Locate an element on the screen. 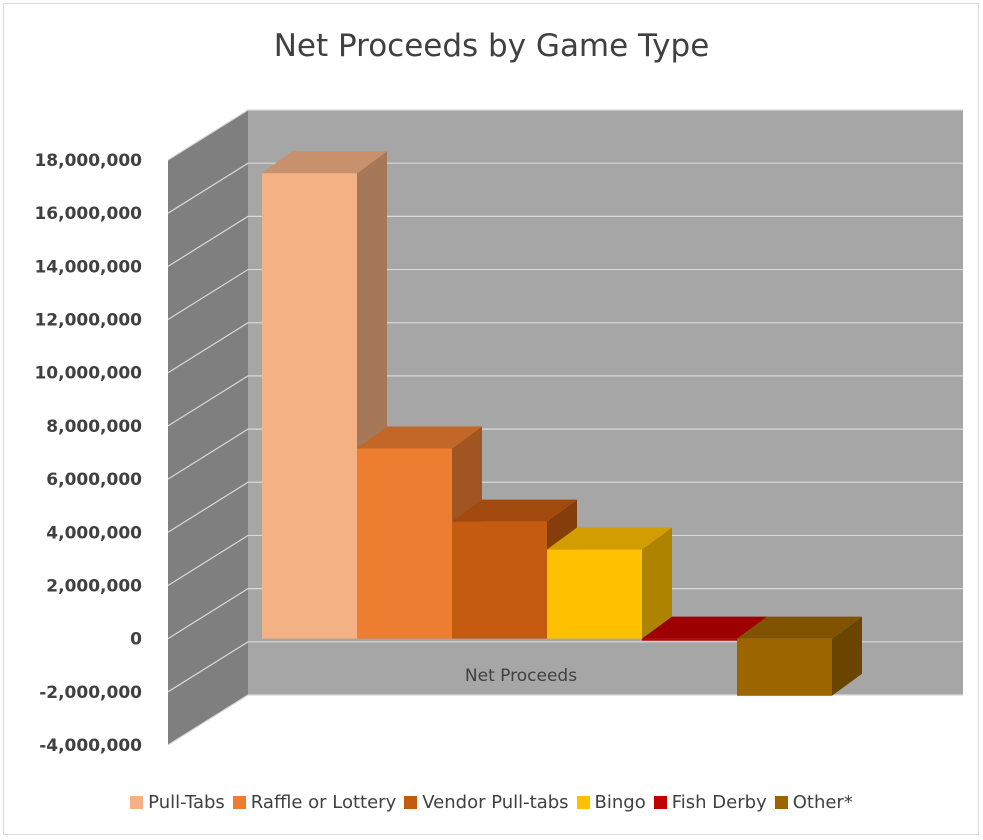 Image resolution: width=983 pixels, height=840 pixels. legend-item: Fish Derby is located at coordinates (710, 802).